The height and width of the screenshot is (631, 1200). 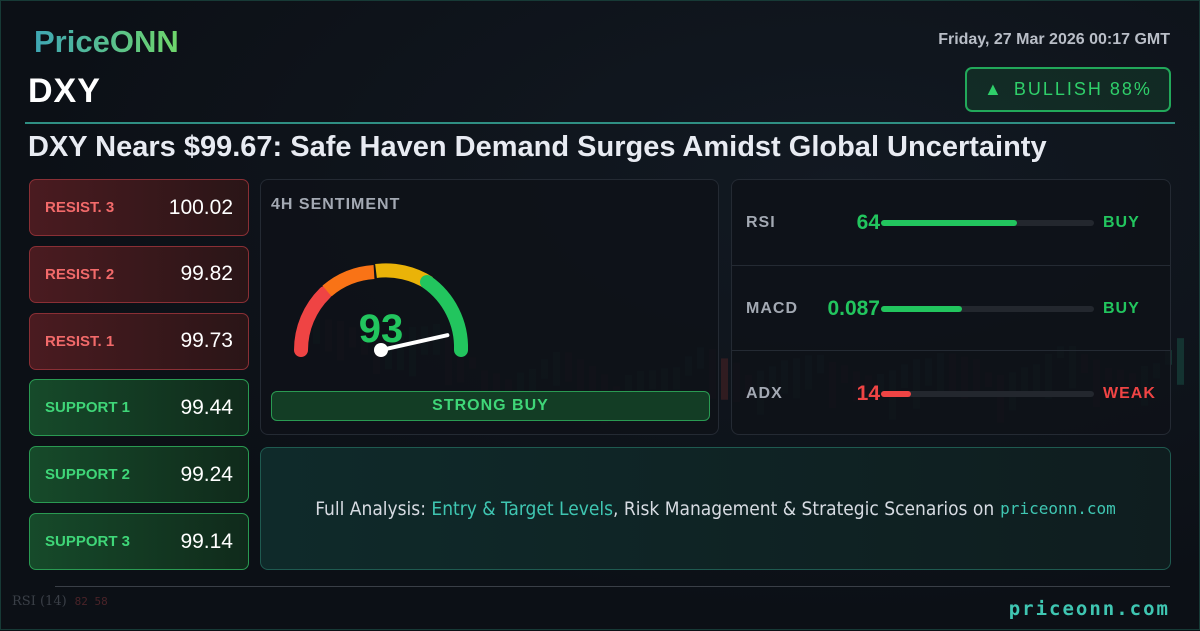 I want to click on level-resistance-3: RESIST. 3 100.02, so click(x=139, y=207).